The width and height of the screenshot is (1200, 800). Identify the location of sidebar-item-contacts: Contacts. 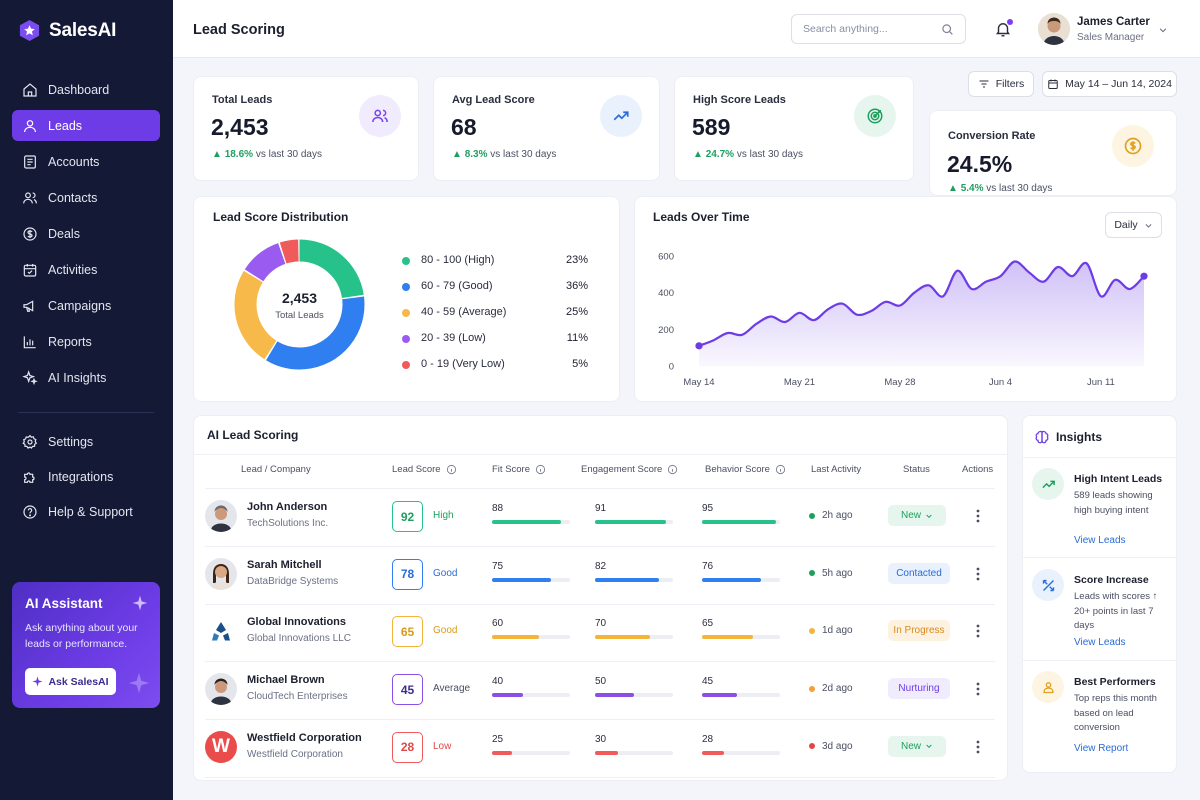
(86, 197).